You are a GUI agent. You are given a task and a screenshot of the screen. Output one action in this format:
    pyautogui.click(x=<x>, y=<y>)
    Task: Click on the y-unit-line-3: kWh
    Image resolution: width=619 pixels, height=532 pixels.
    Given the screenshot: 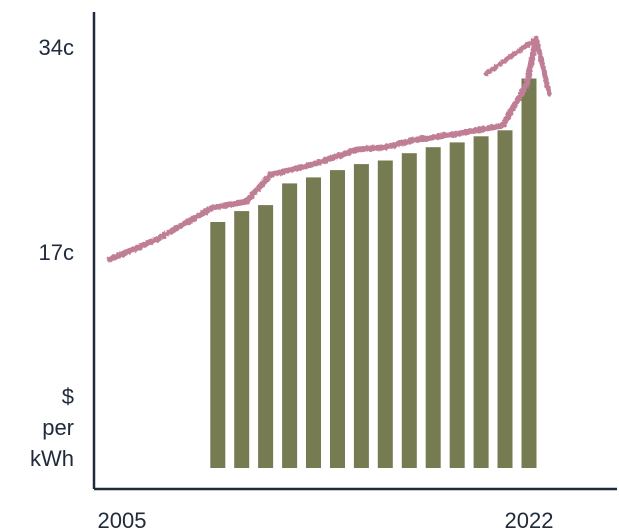 What is the action you would take?
    pyautogui.click(x=52, y=458)
    